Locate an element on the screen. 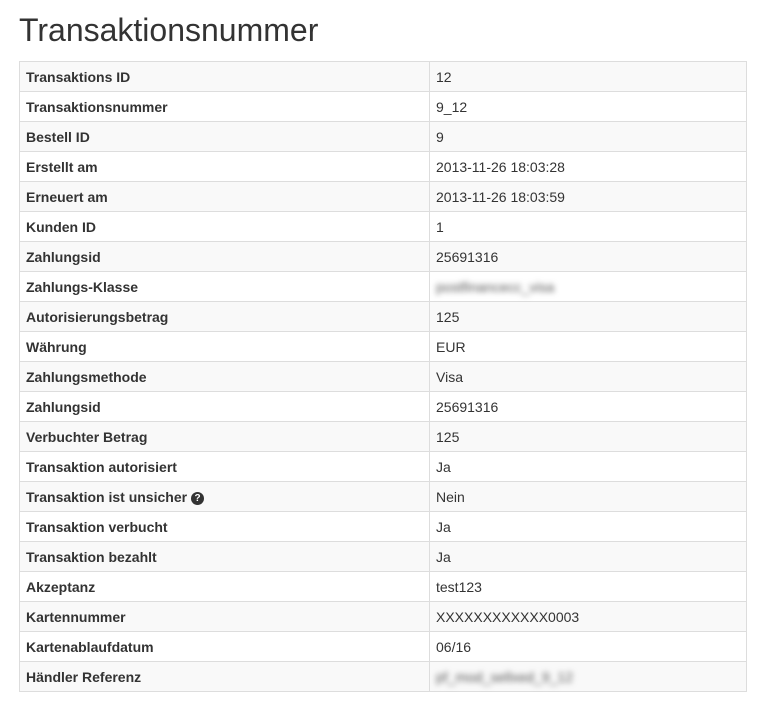  row-label-text: Transaktionsnummer is located at coordinates (97, 106).